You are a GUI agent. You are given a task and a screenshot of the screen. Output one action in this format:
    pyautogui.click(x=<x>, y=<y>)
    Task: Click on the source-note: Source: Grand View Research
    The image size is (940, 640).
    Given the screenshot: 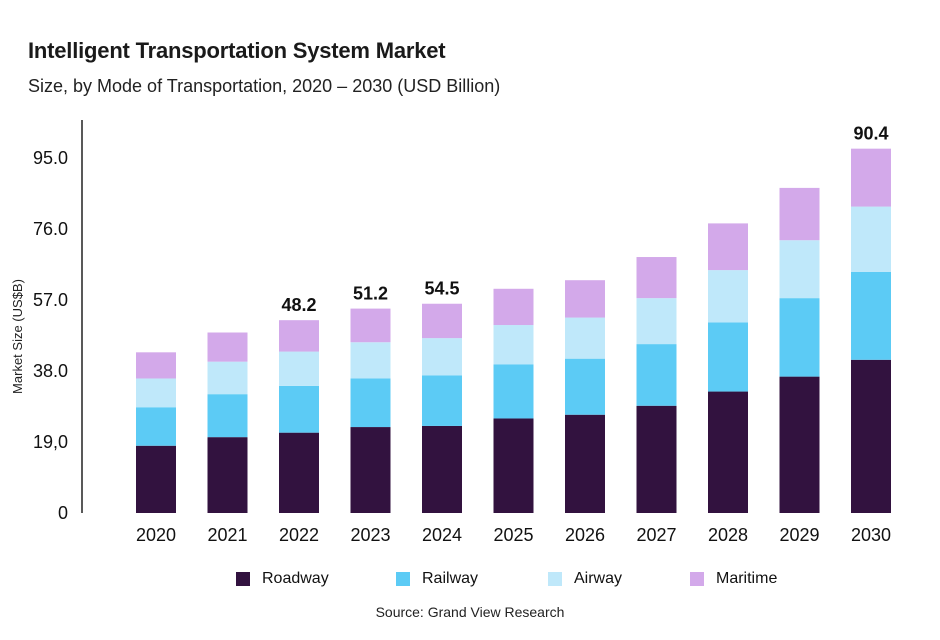 What is the action you would take?
    pyautogui.click(x=470, y=612)
    